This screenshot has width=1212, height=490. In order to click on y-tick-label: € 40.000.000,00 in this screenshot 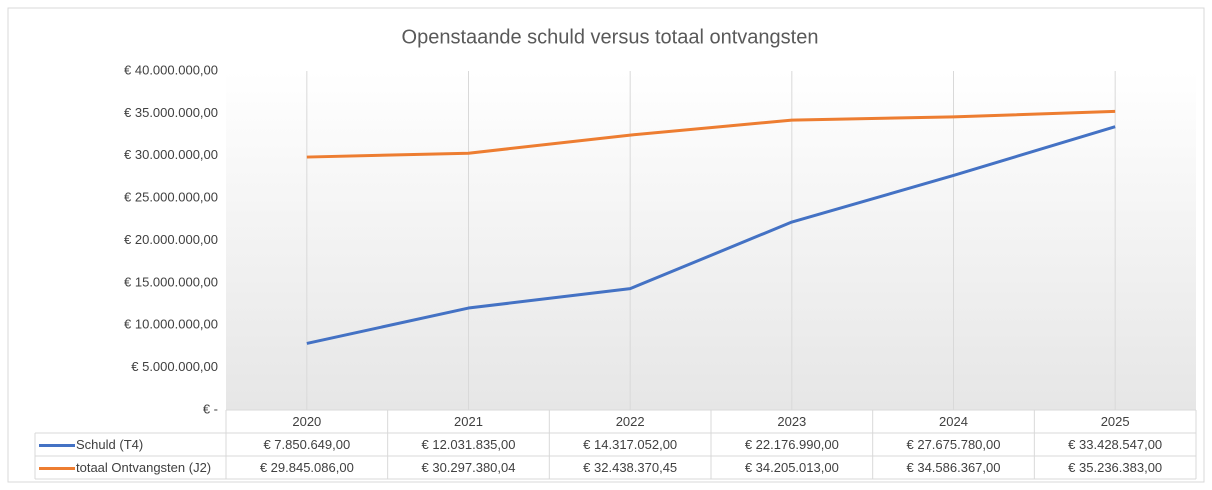, I will do `click(171, 69)`.